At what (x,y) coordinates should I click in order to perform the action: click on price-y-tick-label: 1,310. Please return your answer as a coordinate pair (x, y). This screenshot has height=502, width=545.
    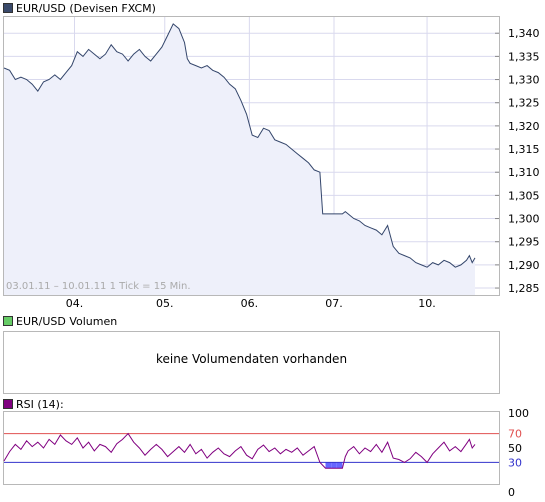
    Looking at the image, I should click on (524, 172).